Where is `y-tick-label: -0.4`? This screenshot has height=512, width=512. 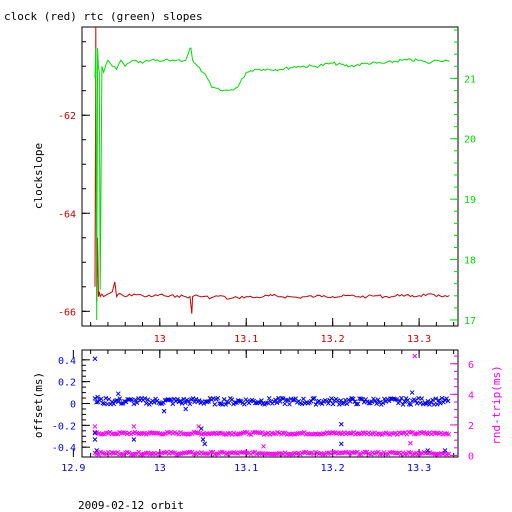 y-tick-label: -0.4 is located at coordinates (64, 448).